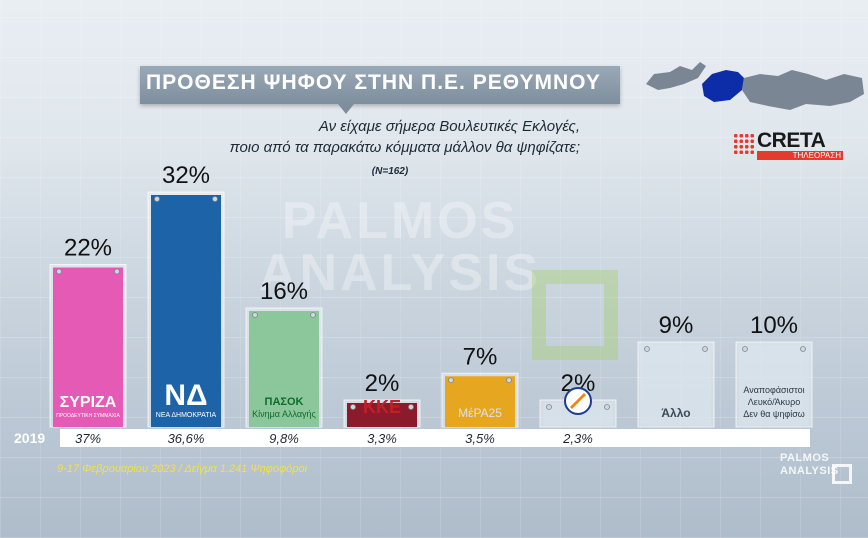  I want to click on logo-square-icon, so click(842, 474).